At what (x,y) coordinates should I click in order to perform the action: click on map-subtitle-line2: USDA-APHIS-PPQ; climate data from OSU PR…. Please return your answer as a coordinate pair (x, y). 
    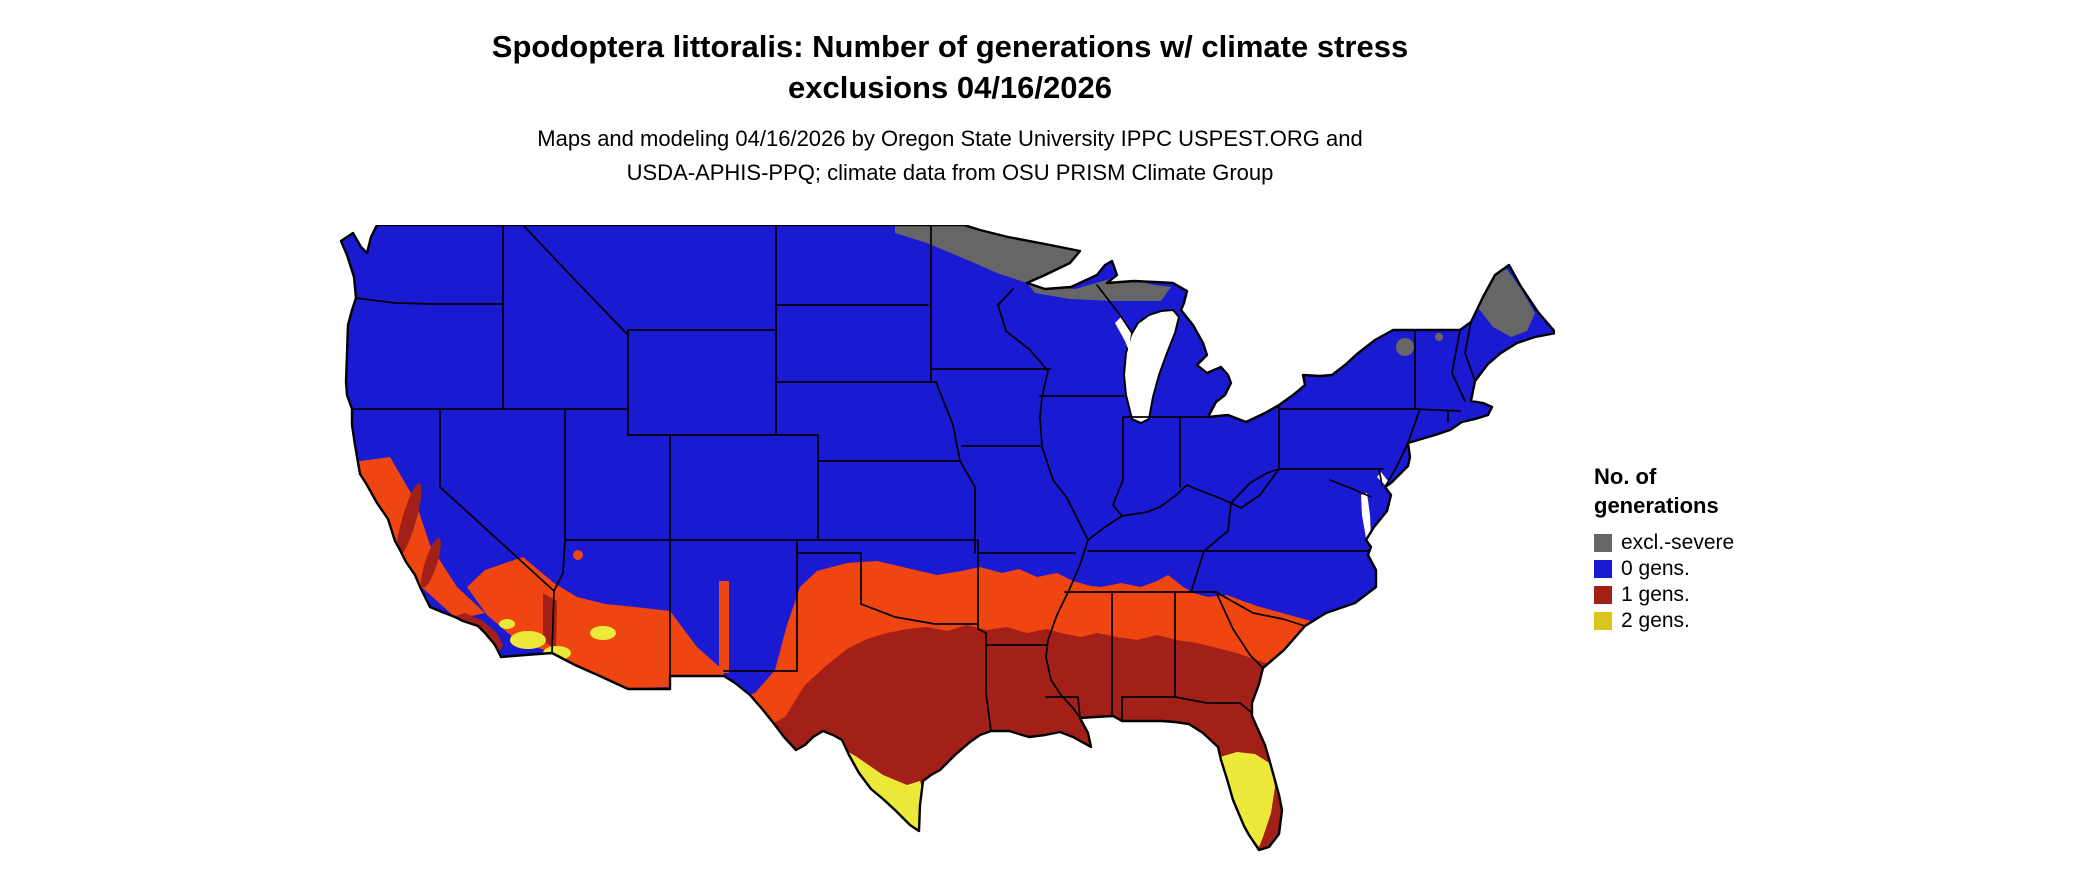
    Looking at the image, I should click on (950, 172).